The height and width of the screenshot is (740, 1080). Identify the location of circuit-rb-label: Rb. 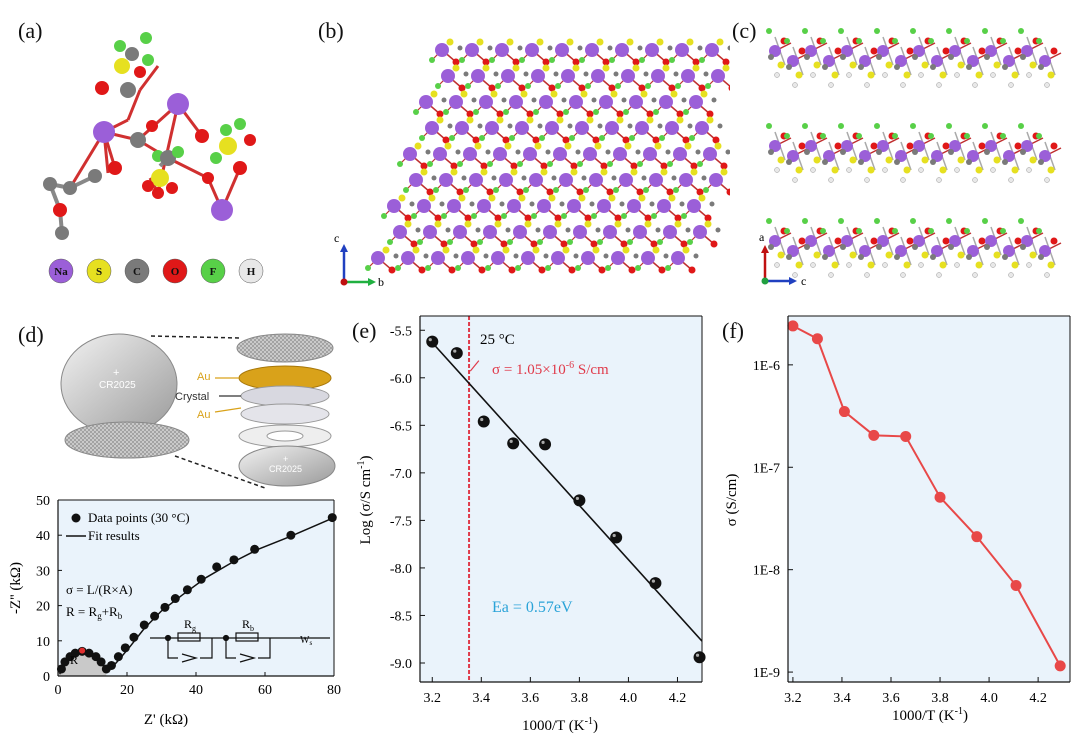
(248, 625).